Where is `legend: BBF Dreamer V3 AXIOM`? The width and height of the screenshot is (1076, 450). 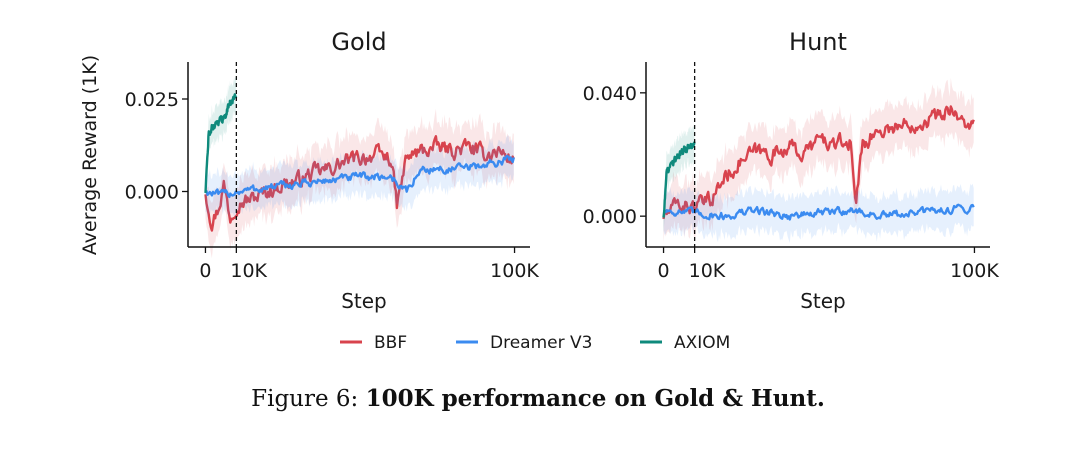 legend: BBF Dreamer V3 AXIOM is located at coordinates (535, 343).